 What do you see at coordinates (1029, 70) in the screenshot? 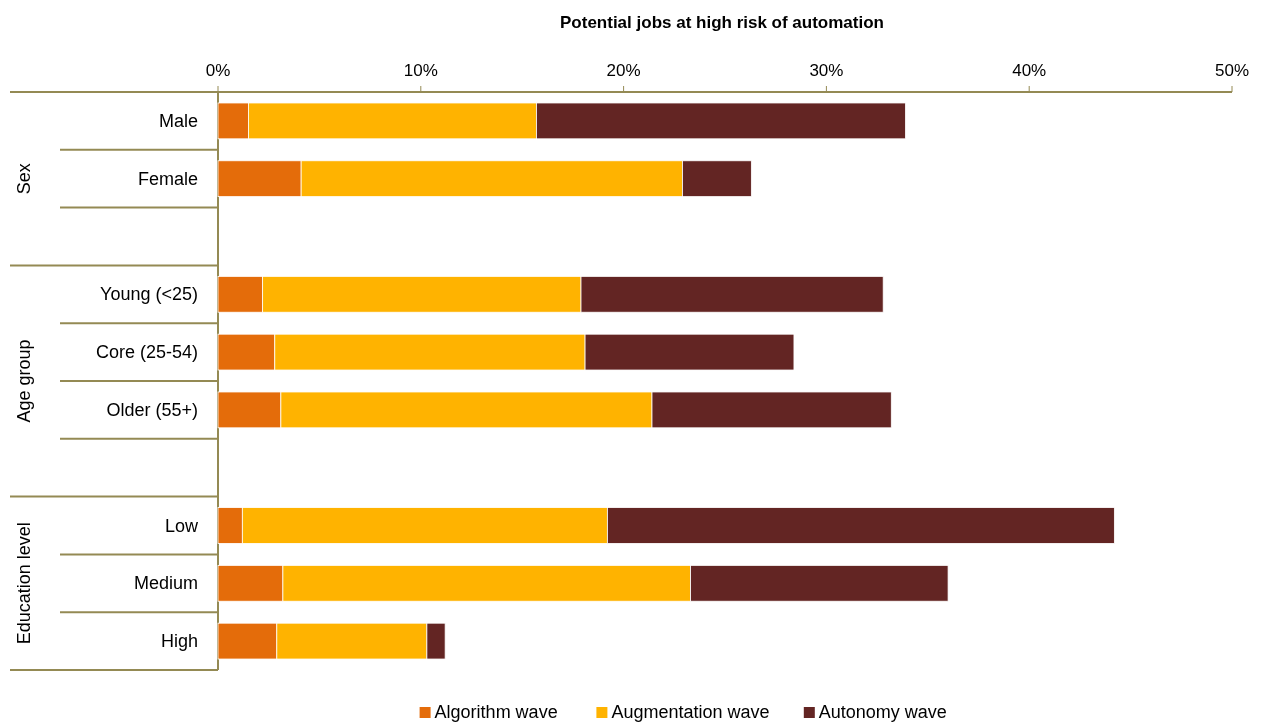
I see `x-tick-label: 40%` at bounding box center [1029, 70].